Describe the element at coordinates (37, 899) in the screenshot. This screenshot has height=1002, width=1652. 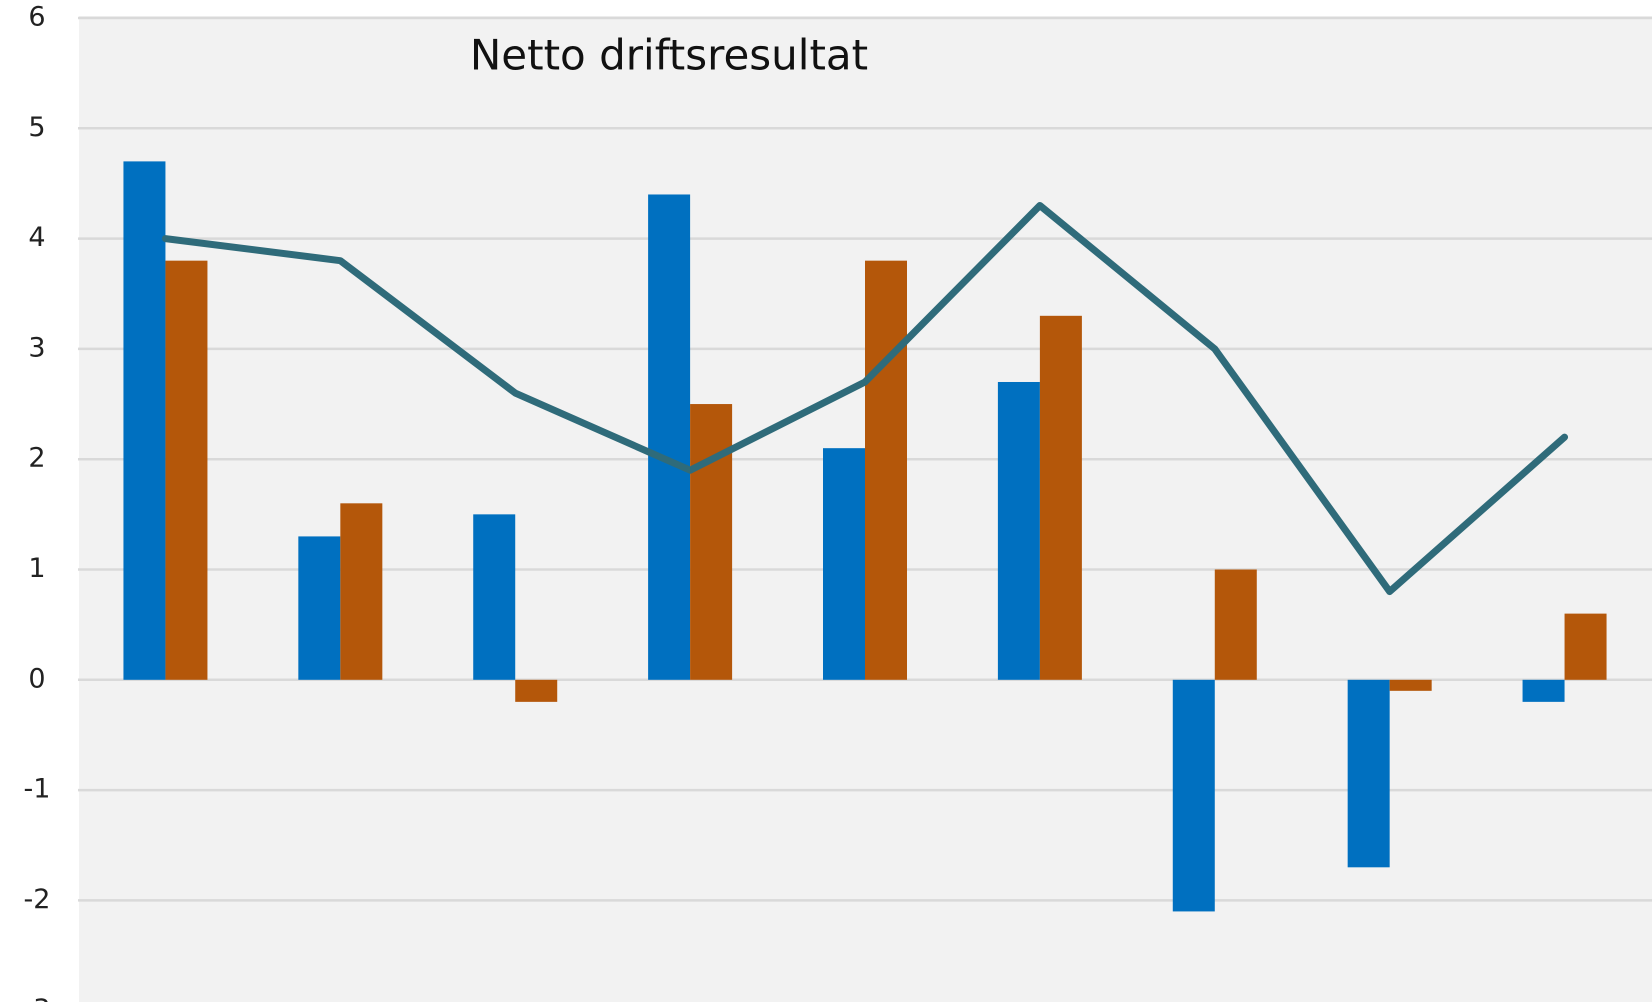
I see `y-tick-label: -2` at that location.